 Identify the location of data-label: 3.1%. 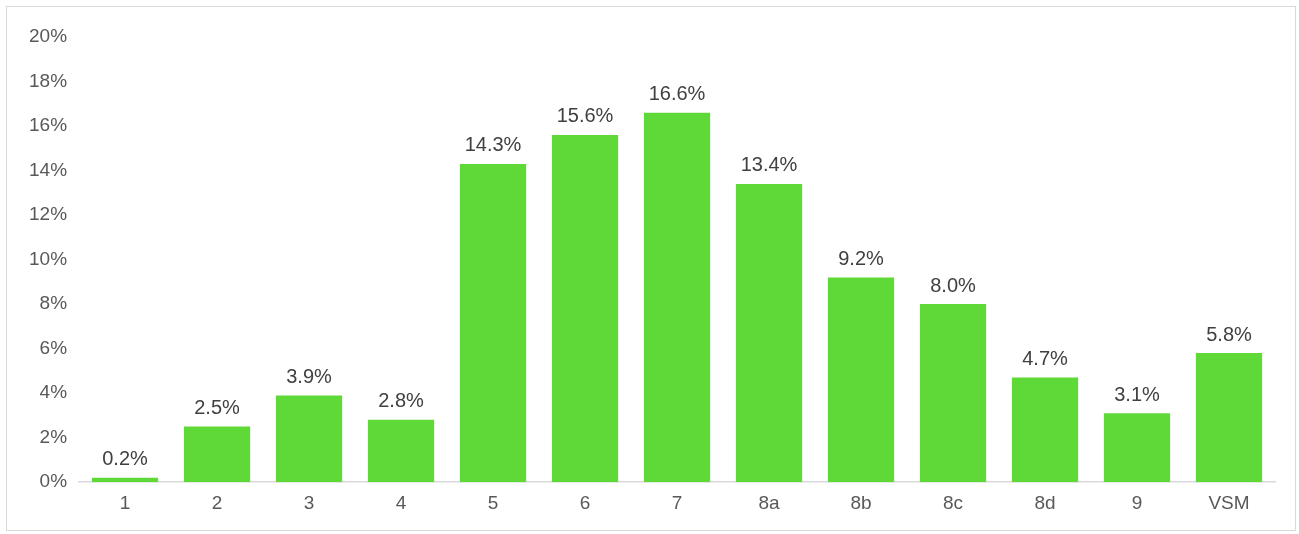
(1137, 393).